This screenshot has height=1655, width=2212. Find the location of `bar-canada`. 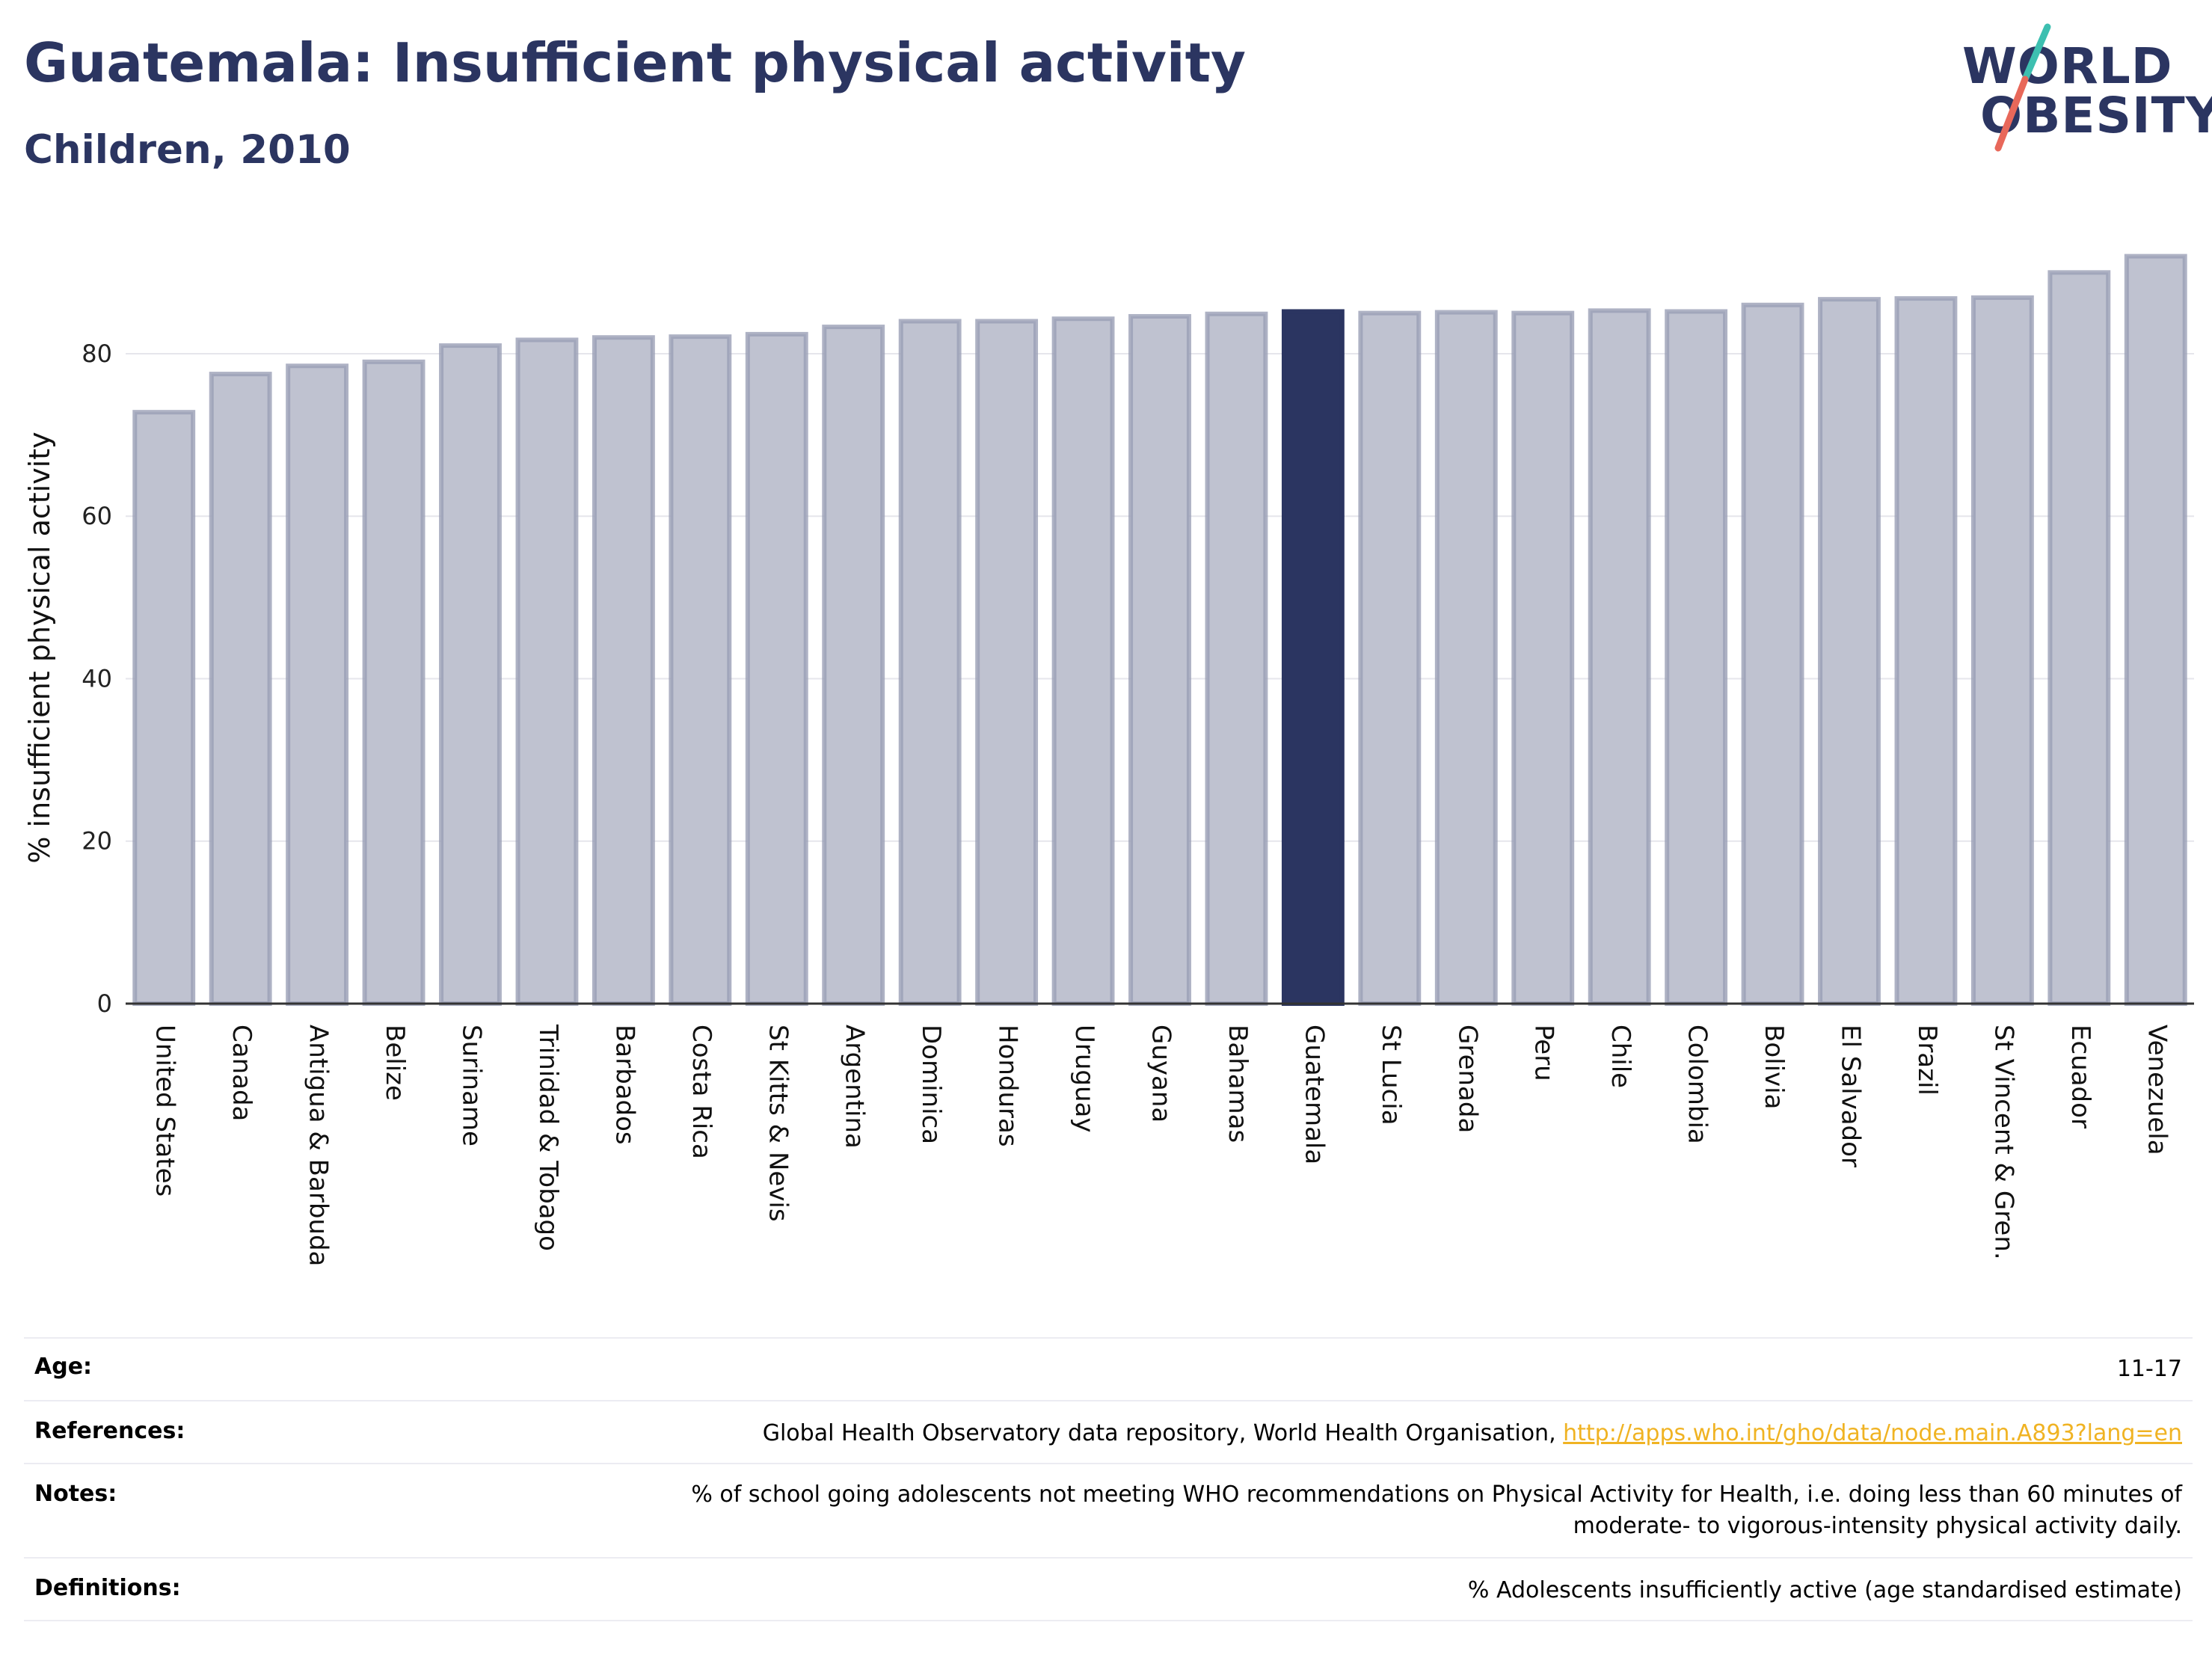

bar-canada is located at coordinates (240, 689).